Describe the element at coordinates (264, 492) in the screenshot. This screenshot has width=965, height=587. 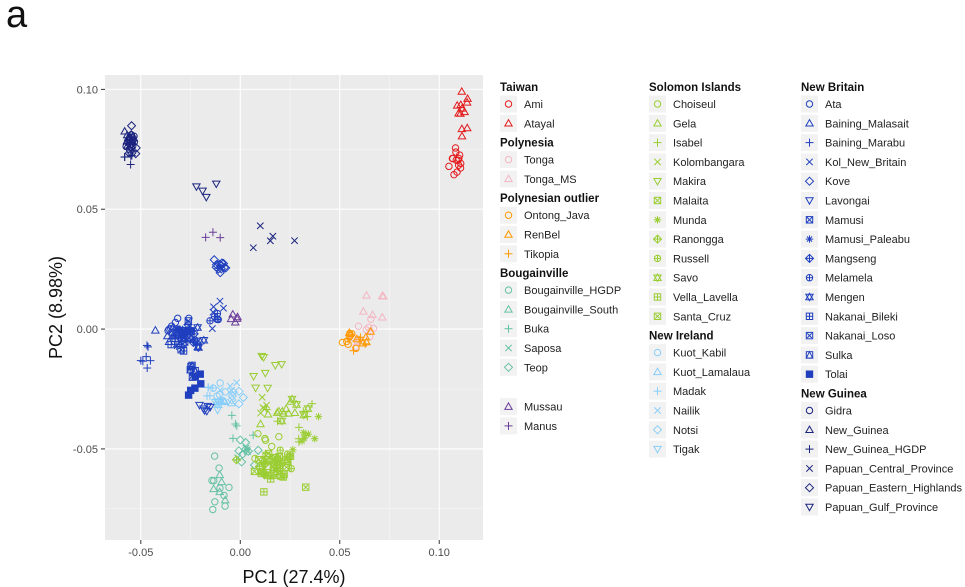
I see `point-vella_lavella` at that location.